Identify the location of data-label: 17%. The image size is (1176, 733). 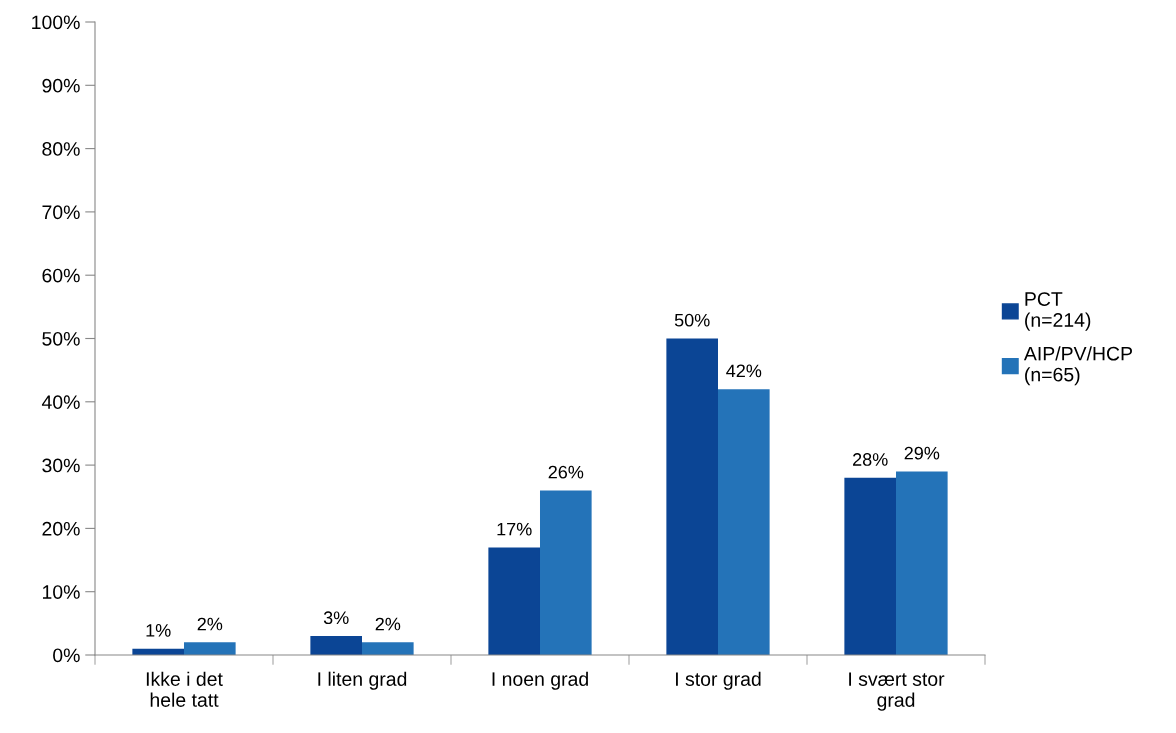
(514, 529).